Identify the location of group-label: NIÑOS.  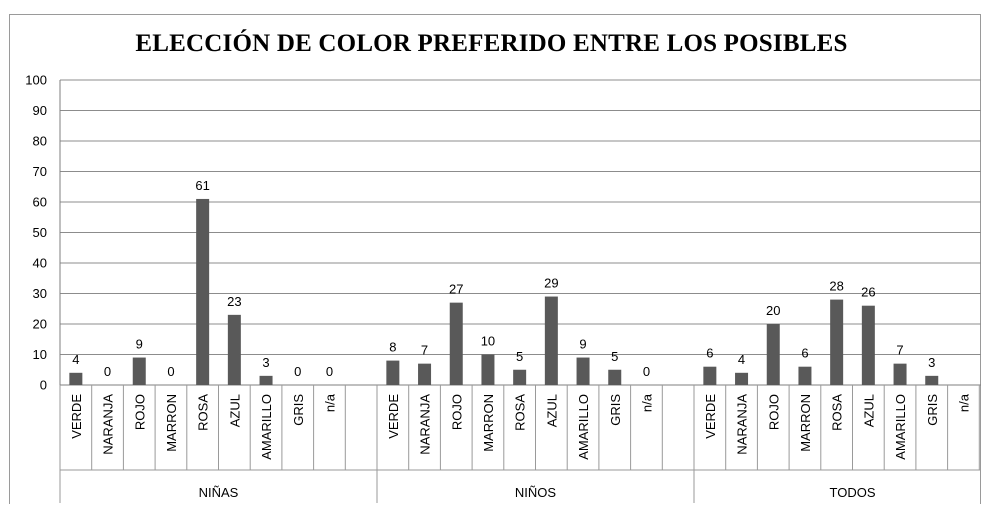
(536, 492).